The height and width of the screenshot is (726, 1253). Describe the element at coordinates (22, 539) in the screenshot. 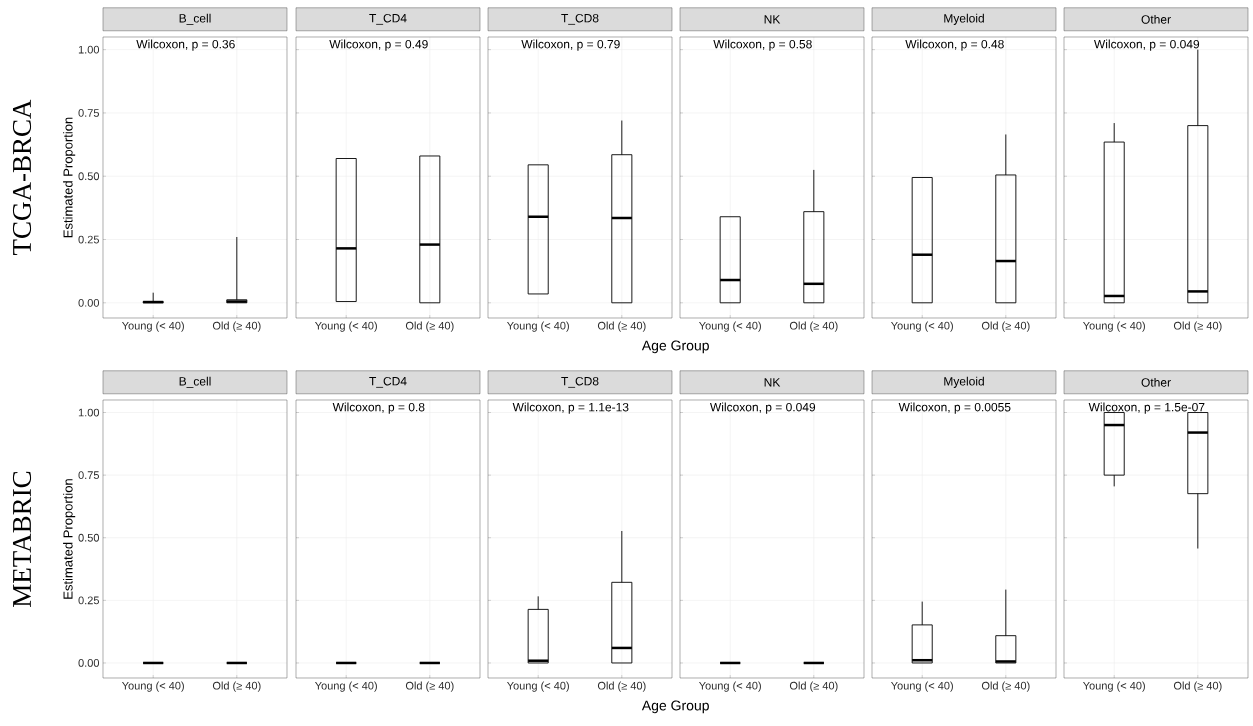

I see `text: METABRIC` at that location.